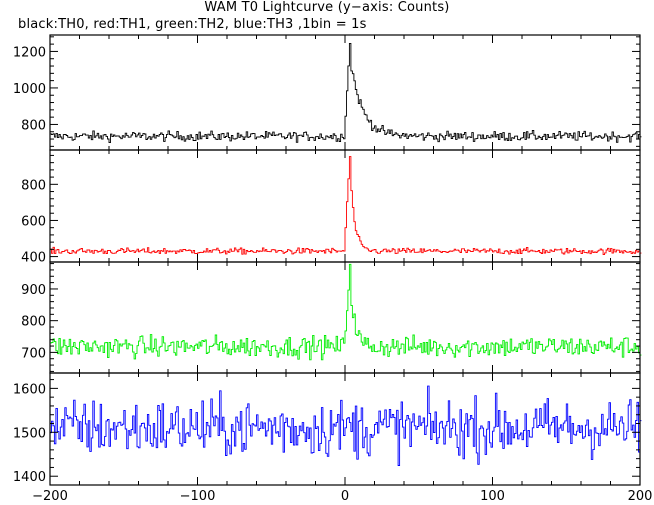  What do you see at coordinates (50, 496) in the screenshot?
I see `x-tick-label: −200` at bounding box center [50, 496].